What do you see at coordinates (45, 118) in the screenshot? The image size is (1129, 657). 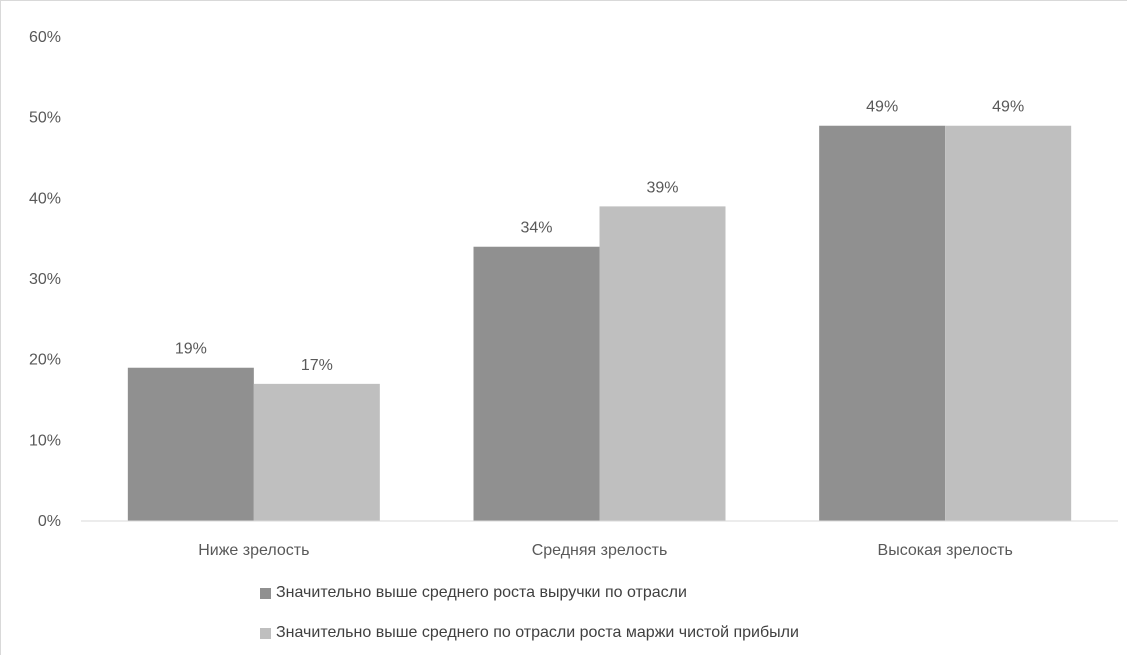 I see `y-tick-label: 50%` at bounding box center [45, 118].